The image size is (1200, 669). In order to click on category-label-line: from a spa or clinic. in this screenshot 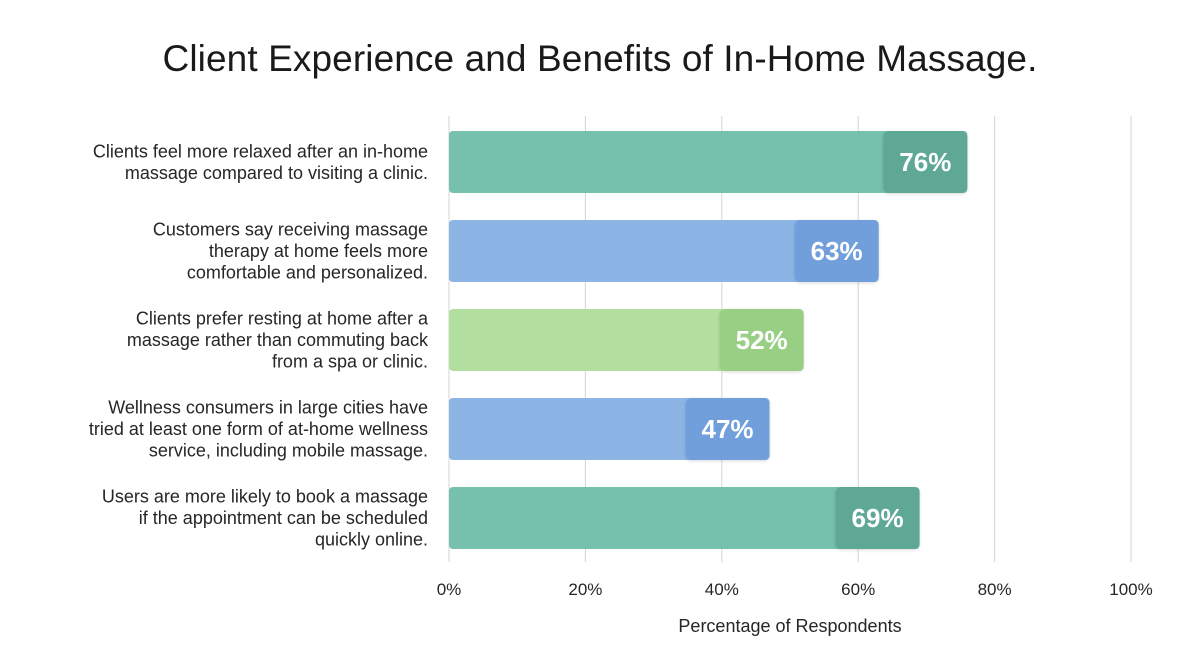, I will do `click(350, 362)`.